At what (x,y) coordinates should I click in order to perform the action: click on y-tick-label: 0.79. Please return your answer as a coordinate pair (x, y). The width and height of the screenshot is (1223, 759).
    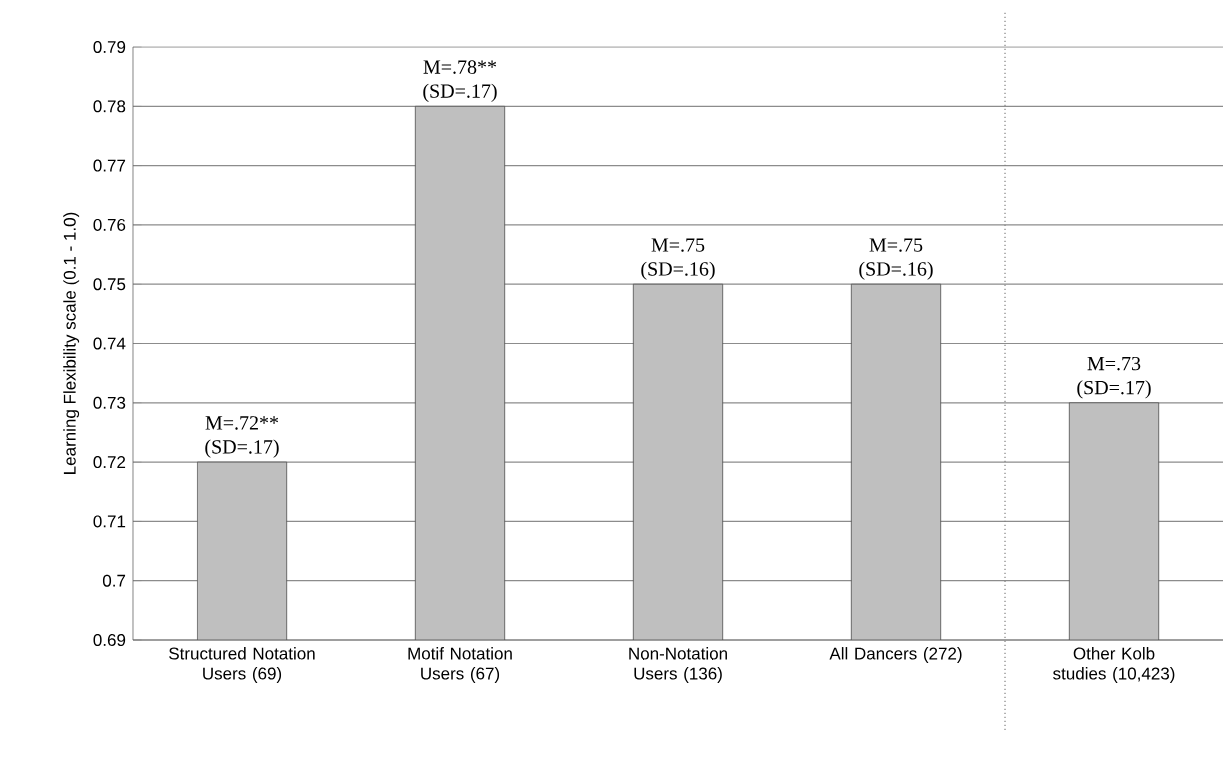
    Looking at the image, I should click on (109, 46).